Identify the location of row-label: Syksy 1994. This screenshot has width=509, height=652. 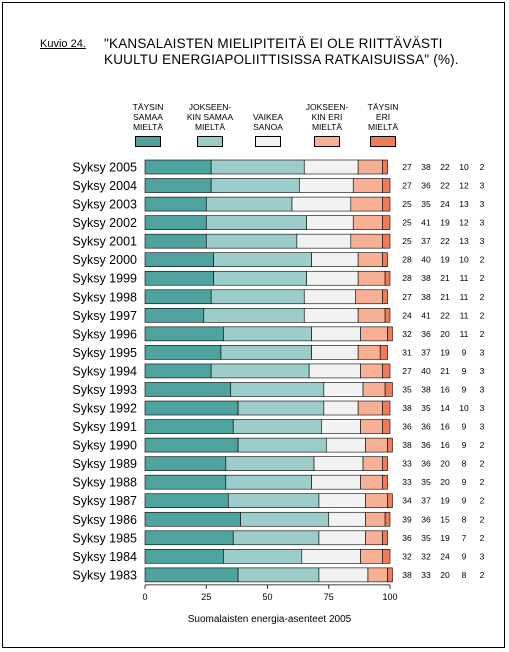
(104, 371).